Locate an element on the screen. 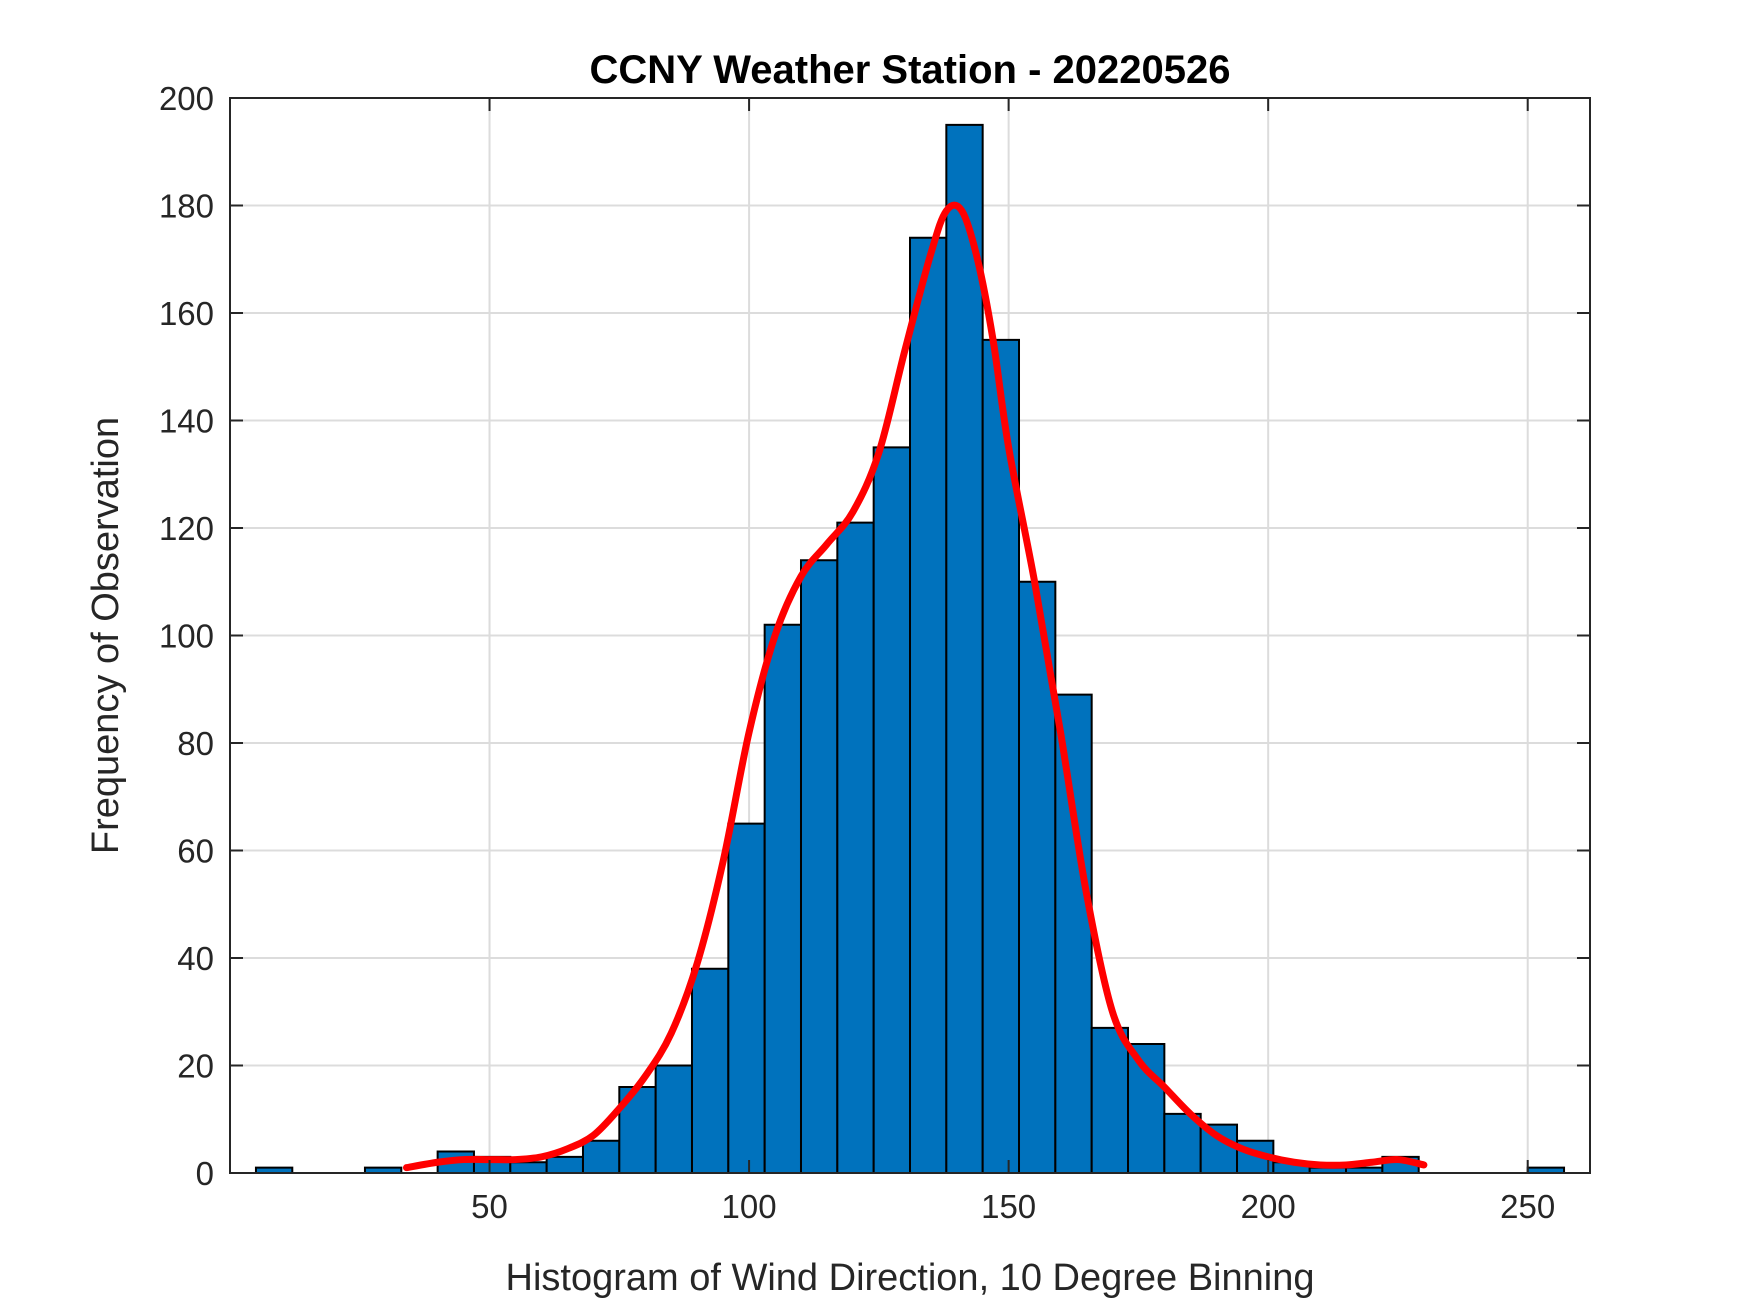 This screenshot has height=1313, width=1750. y-tick-label: 160 is located at coordinates (186, 313).